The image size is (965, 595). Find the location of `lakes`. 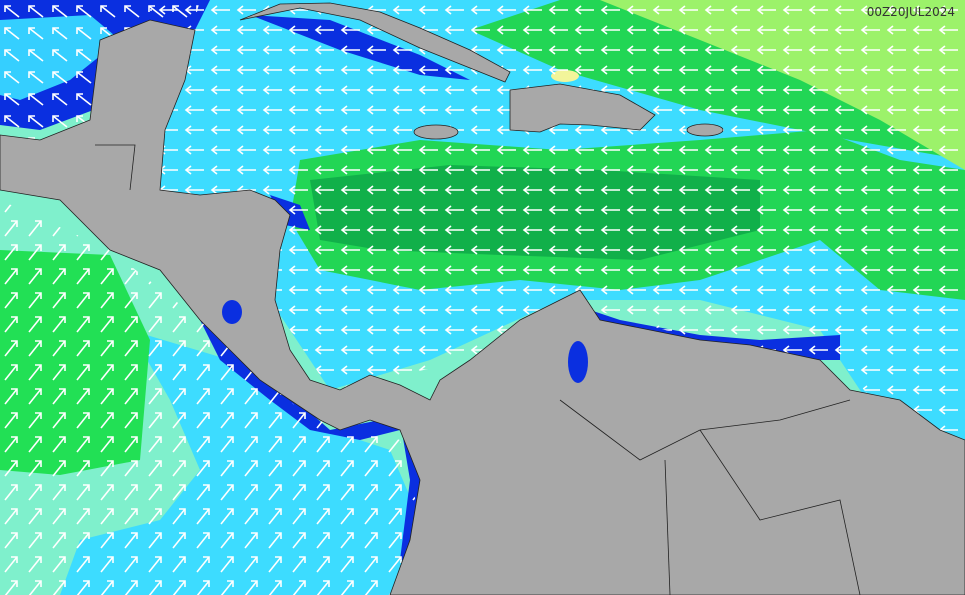

lakes is located at coordinates (405, 341).